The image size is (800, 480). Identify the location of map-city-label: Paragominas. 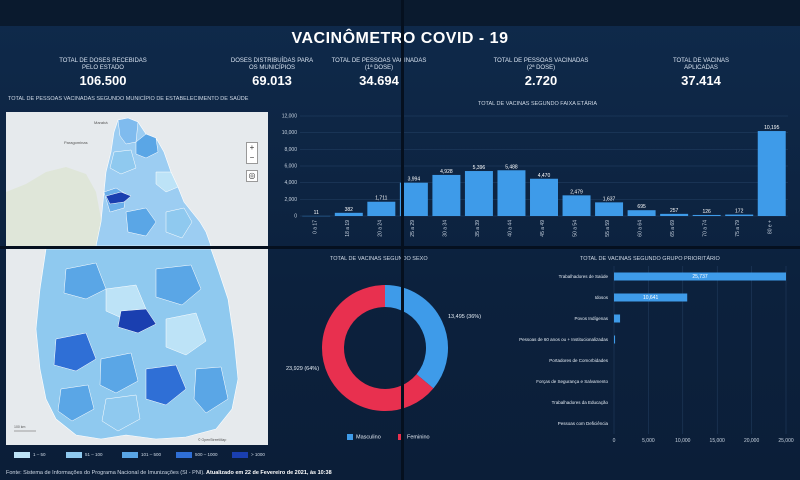
(76, 142).